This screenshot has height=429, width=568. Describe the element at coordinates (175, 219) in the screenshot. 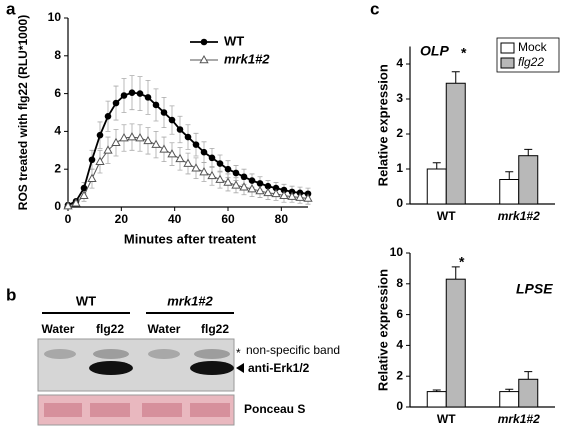

I see `x-tick-label: 40` at that location.